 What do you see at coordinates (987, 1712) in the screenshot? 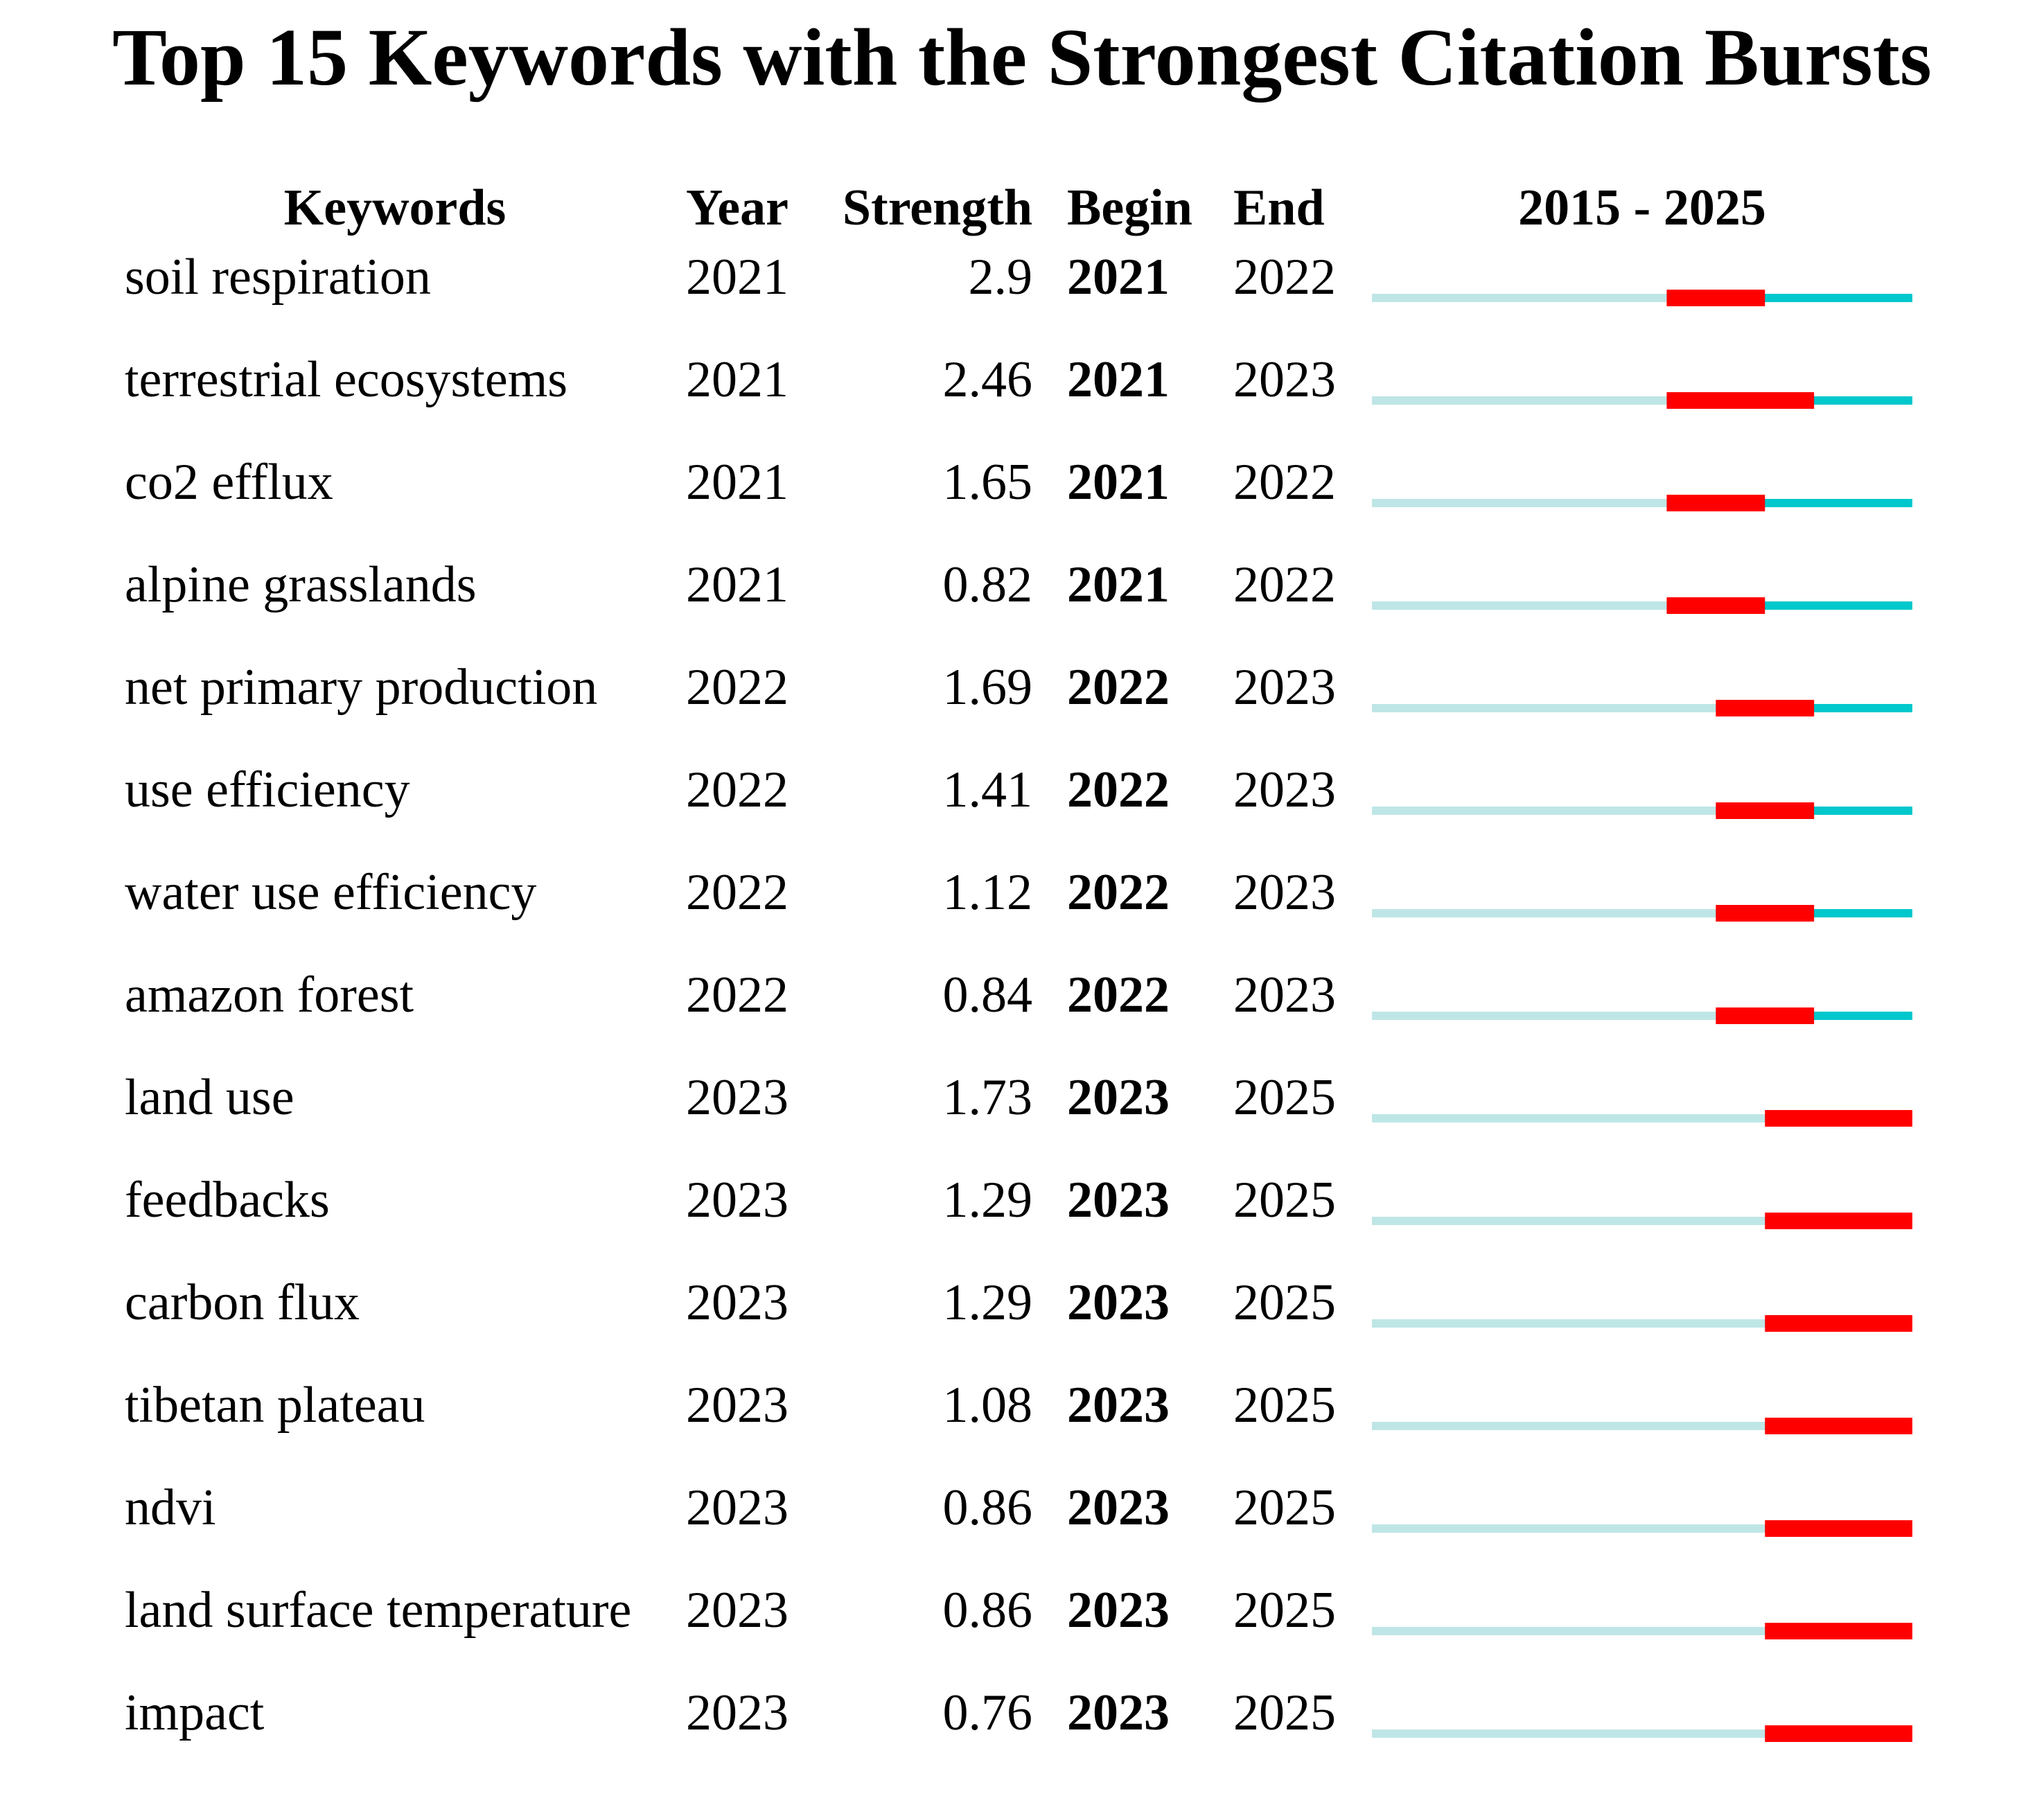
I see `strength-cell: 0.76` at bounding box center [987, 1712].